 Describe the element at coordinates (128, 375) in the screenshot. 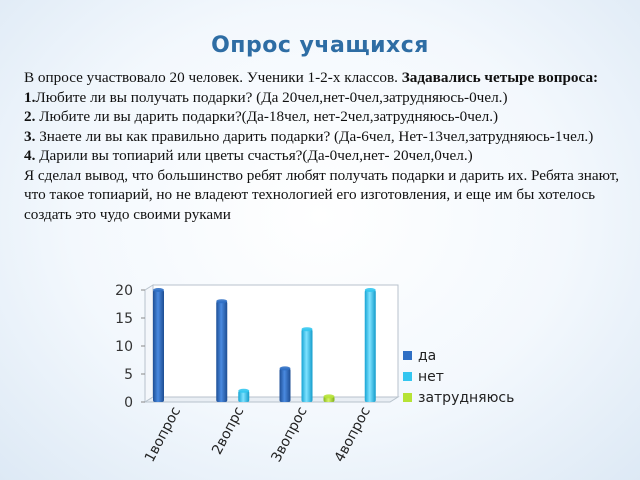

I see `y-tick-label: 5` at that location.